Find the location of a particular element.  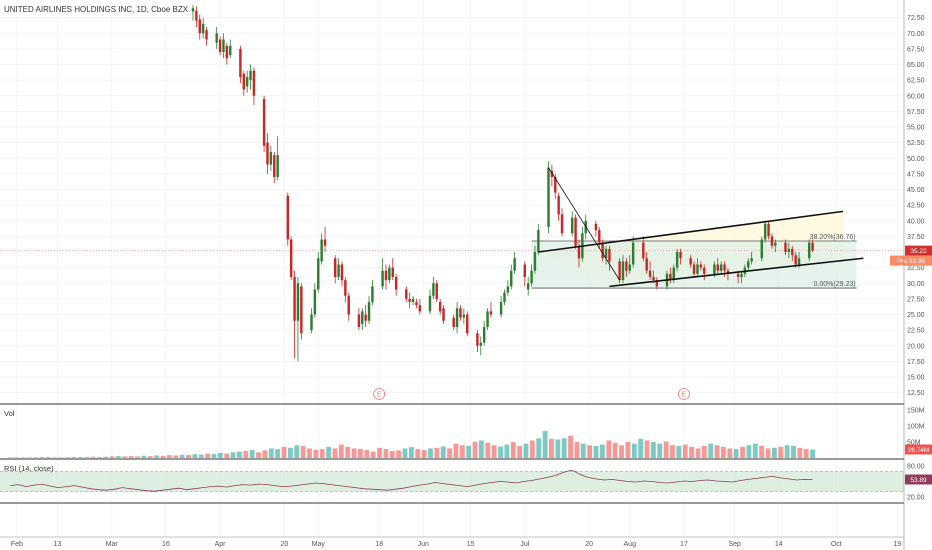

price-tick-label: 27.50 is located at coordinates (916, 299).